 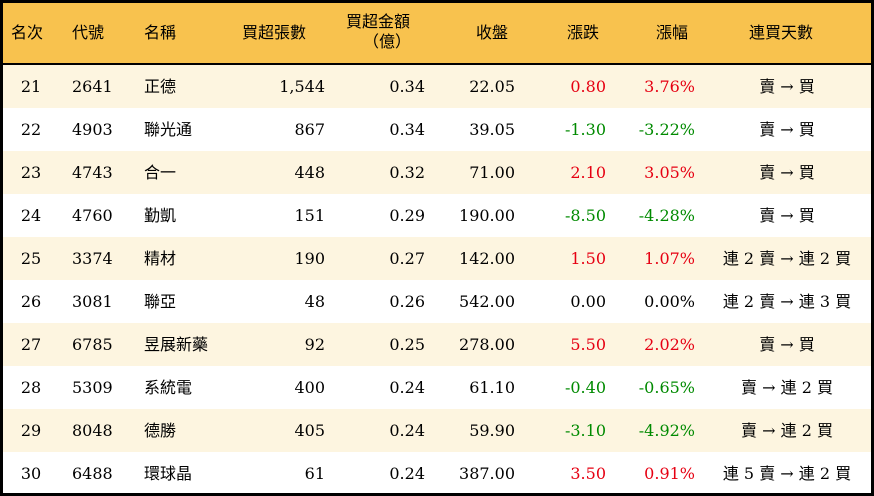 I want to click on name-cell: 勤凱, so click(x=160, y=215).